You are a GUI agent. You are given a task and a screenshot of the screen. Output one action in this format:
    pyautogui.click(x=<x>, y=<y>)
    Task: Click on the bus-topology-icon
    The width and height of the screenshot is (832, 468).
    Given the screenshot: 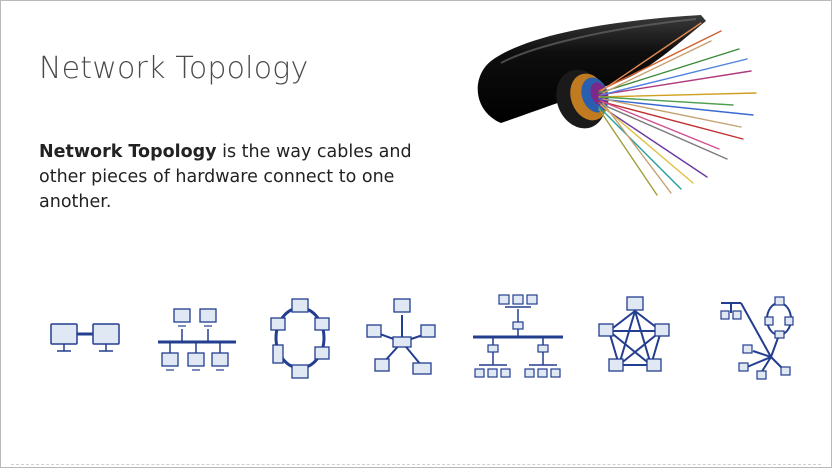 What is the action you would take?
    pyautogui.click(x=197, y=337)
    